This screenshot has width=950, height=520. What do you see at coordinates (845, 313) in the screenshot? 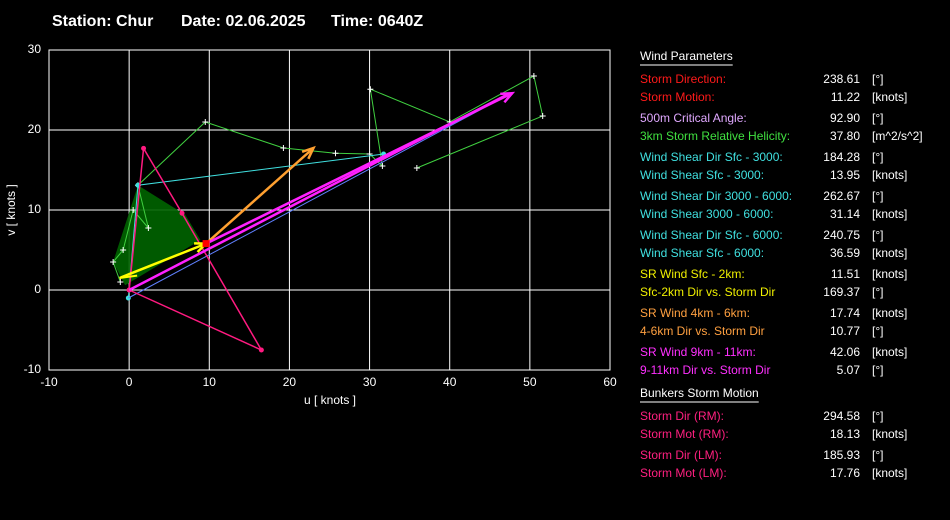
I see `param-value: 17.74` at bounding box center [845, 313].